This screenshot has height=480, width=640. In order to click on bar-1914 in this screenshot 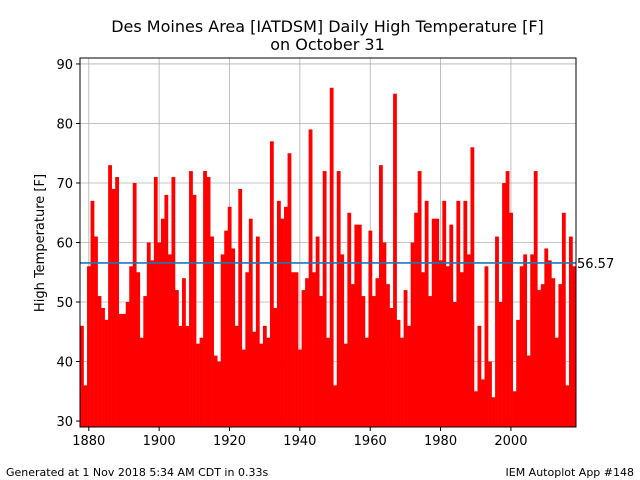, I will do `click(208, 302)`.